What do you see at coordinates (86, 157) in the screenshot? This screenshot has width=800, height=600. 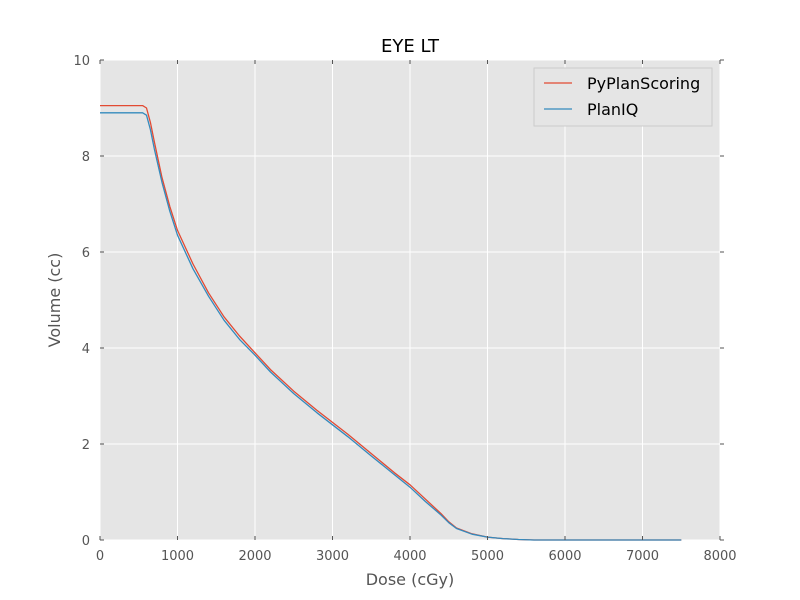 I see `y-tick-label: 8` at bounding box center [86, 157].